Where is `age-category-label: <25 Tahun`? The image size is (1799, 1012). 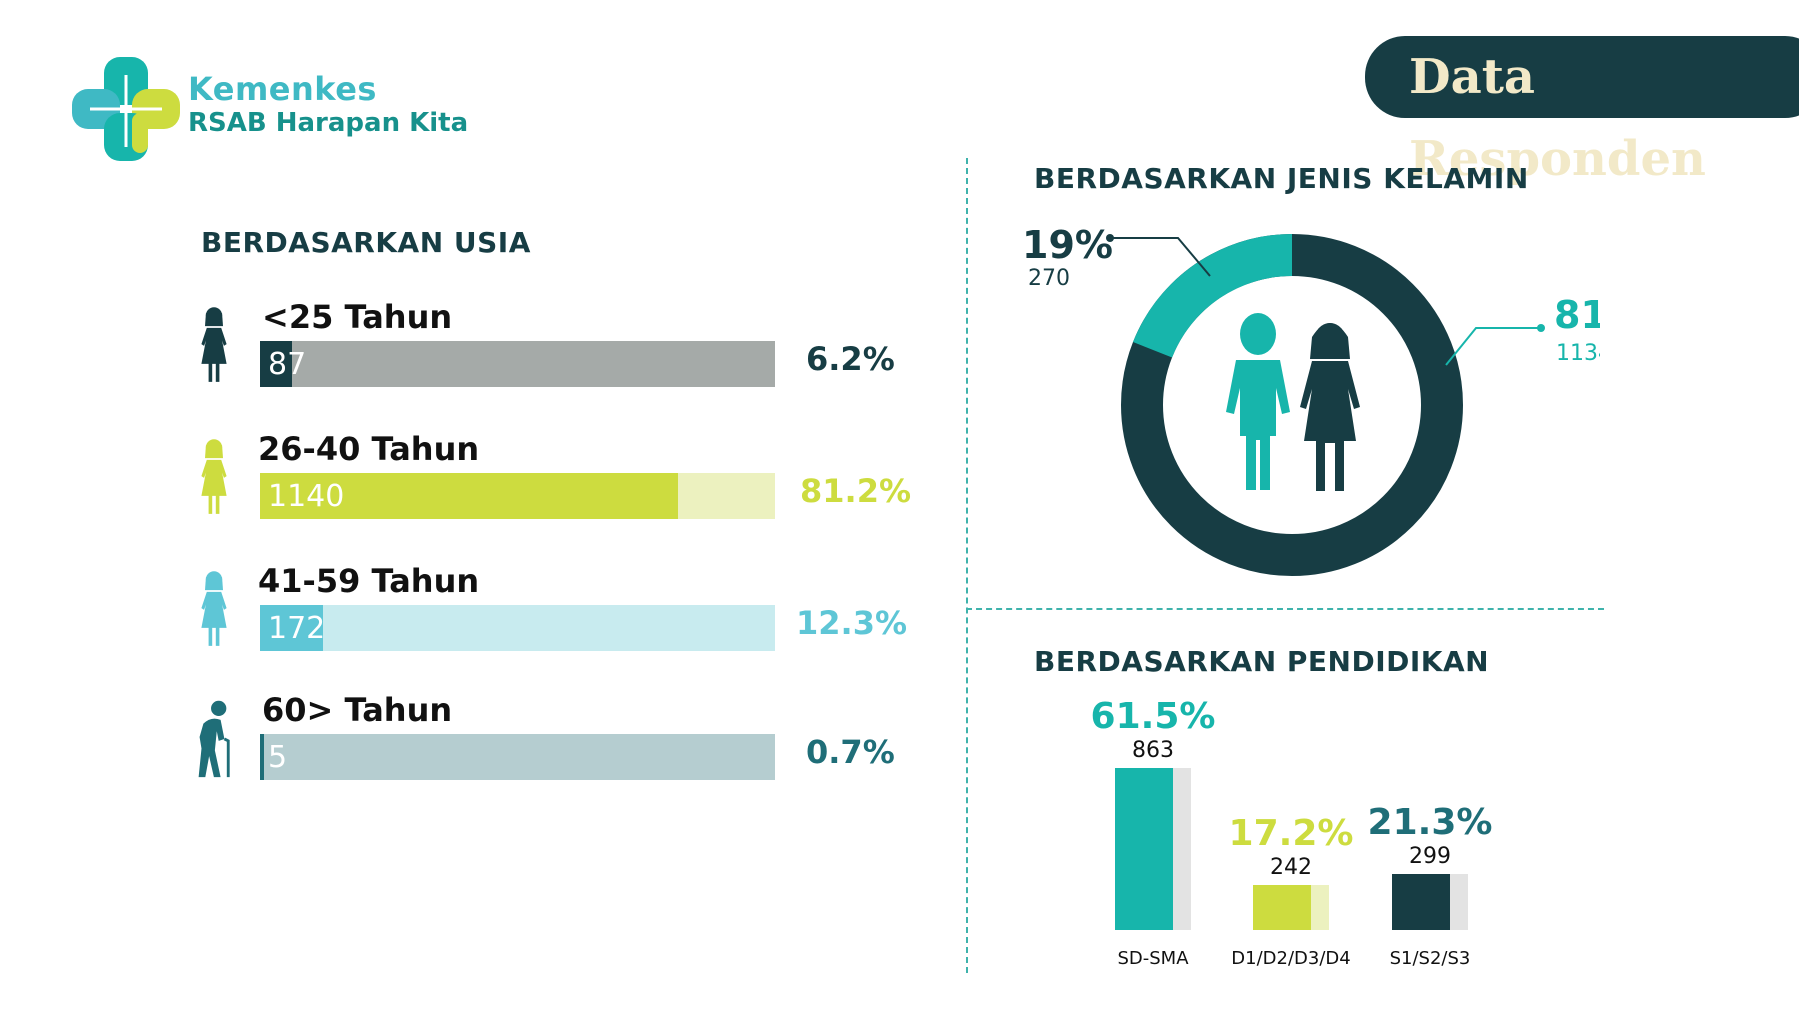 age-category-label: <25 Tahun is located at coordinates (357, 317).